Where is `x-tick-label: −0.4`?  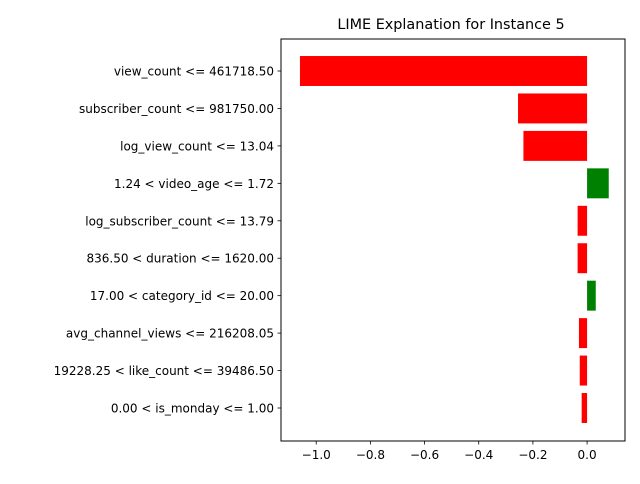 x-tick-label: −0.4 is located at coordinates (478, 455).